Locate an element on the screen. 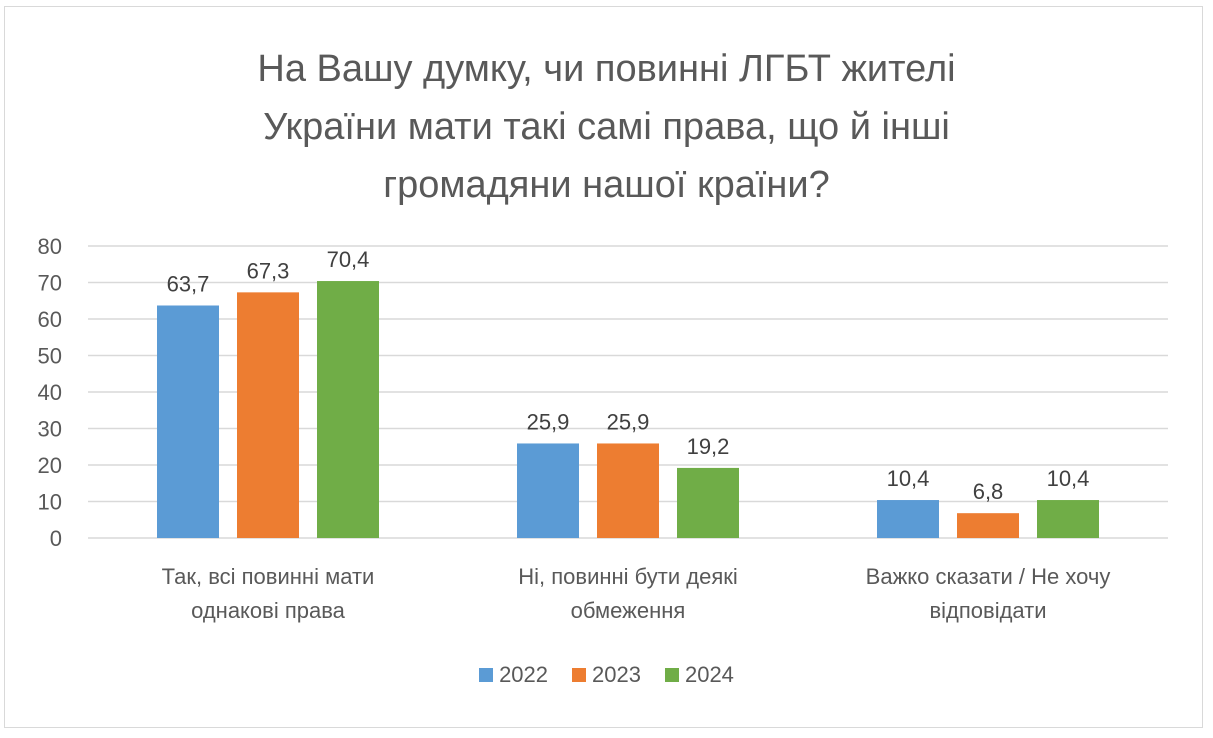 Image resolution: width=1213 pixels, height=738 pixels. y-tick-label: 30 is located at coordinates (50, 429).